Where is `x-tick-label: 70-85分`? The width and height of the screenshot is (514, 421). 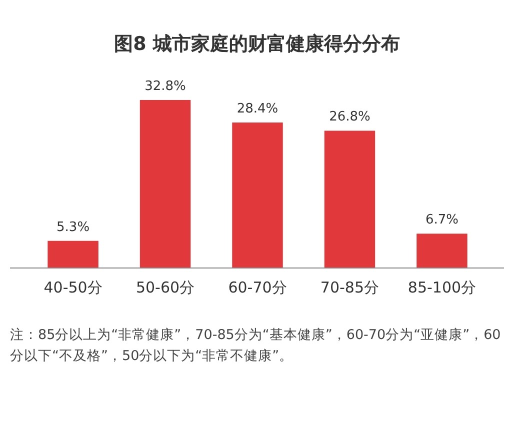 x-tick-label: 70-85分 is located at coordinates (350, 287).